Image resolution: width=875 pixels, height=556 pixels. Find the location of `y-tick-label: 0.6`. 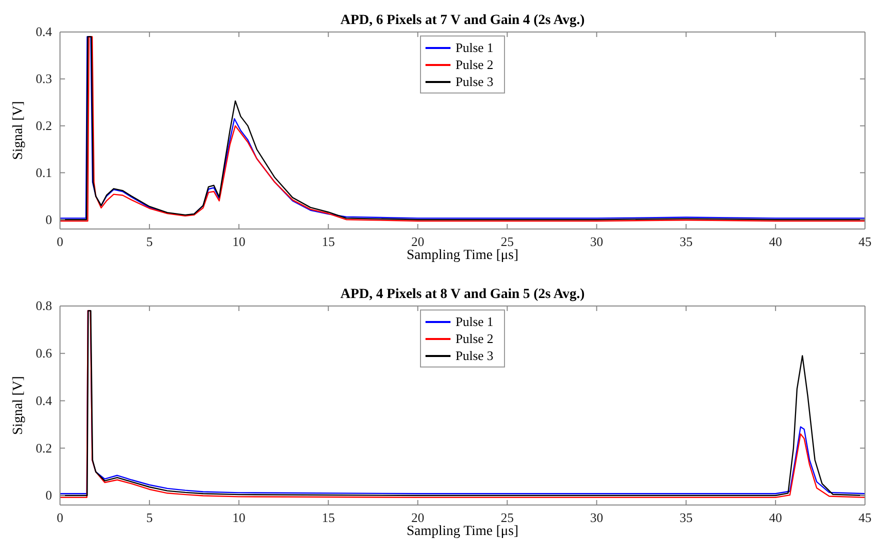

y-tick-label: 0.6 is located at coordinates (44, 353).